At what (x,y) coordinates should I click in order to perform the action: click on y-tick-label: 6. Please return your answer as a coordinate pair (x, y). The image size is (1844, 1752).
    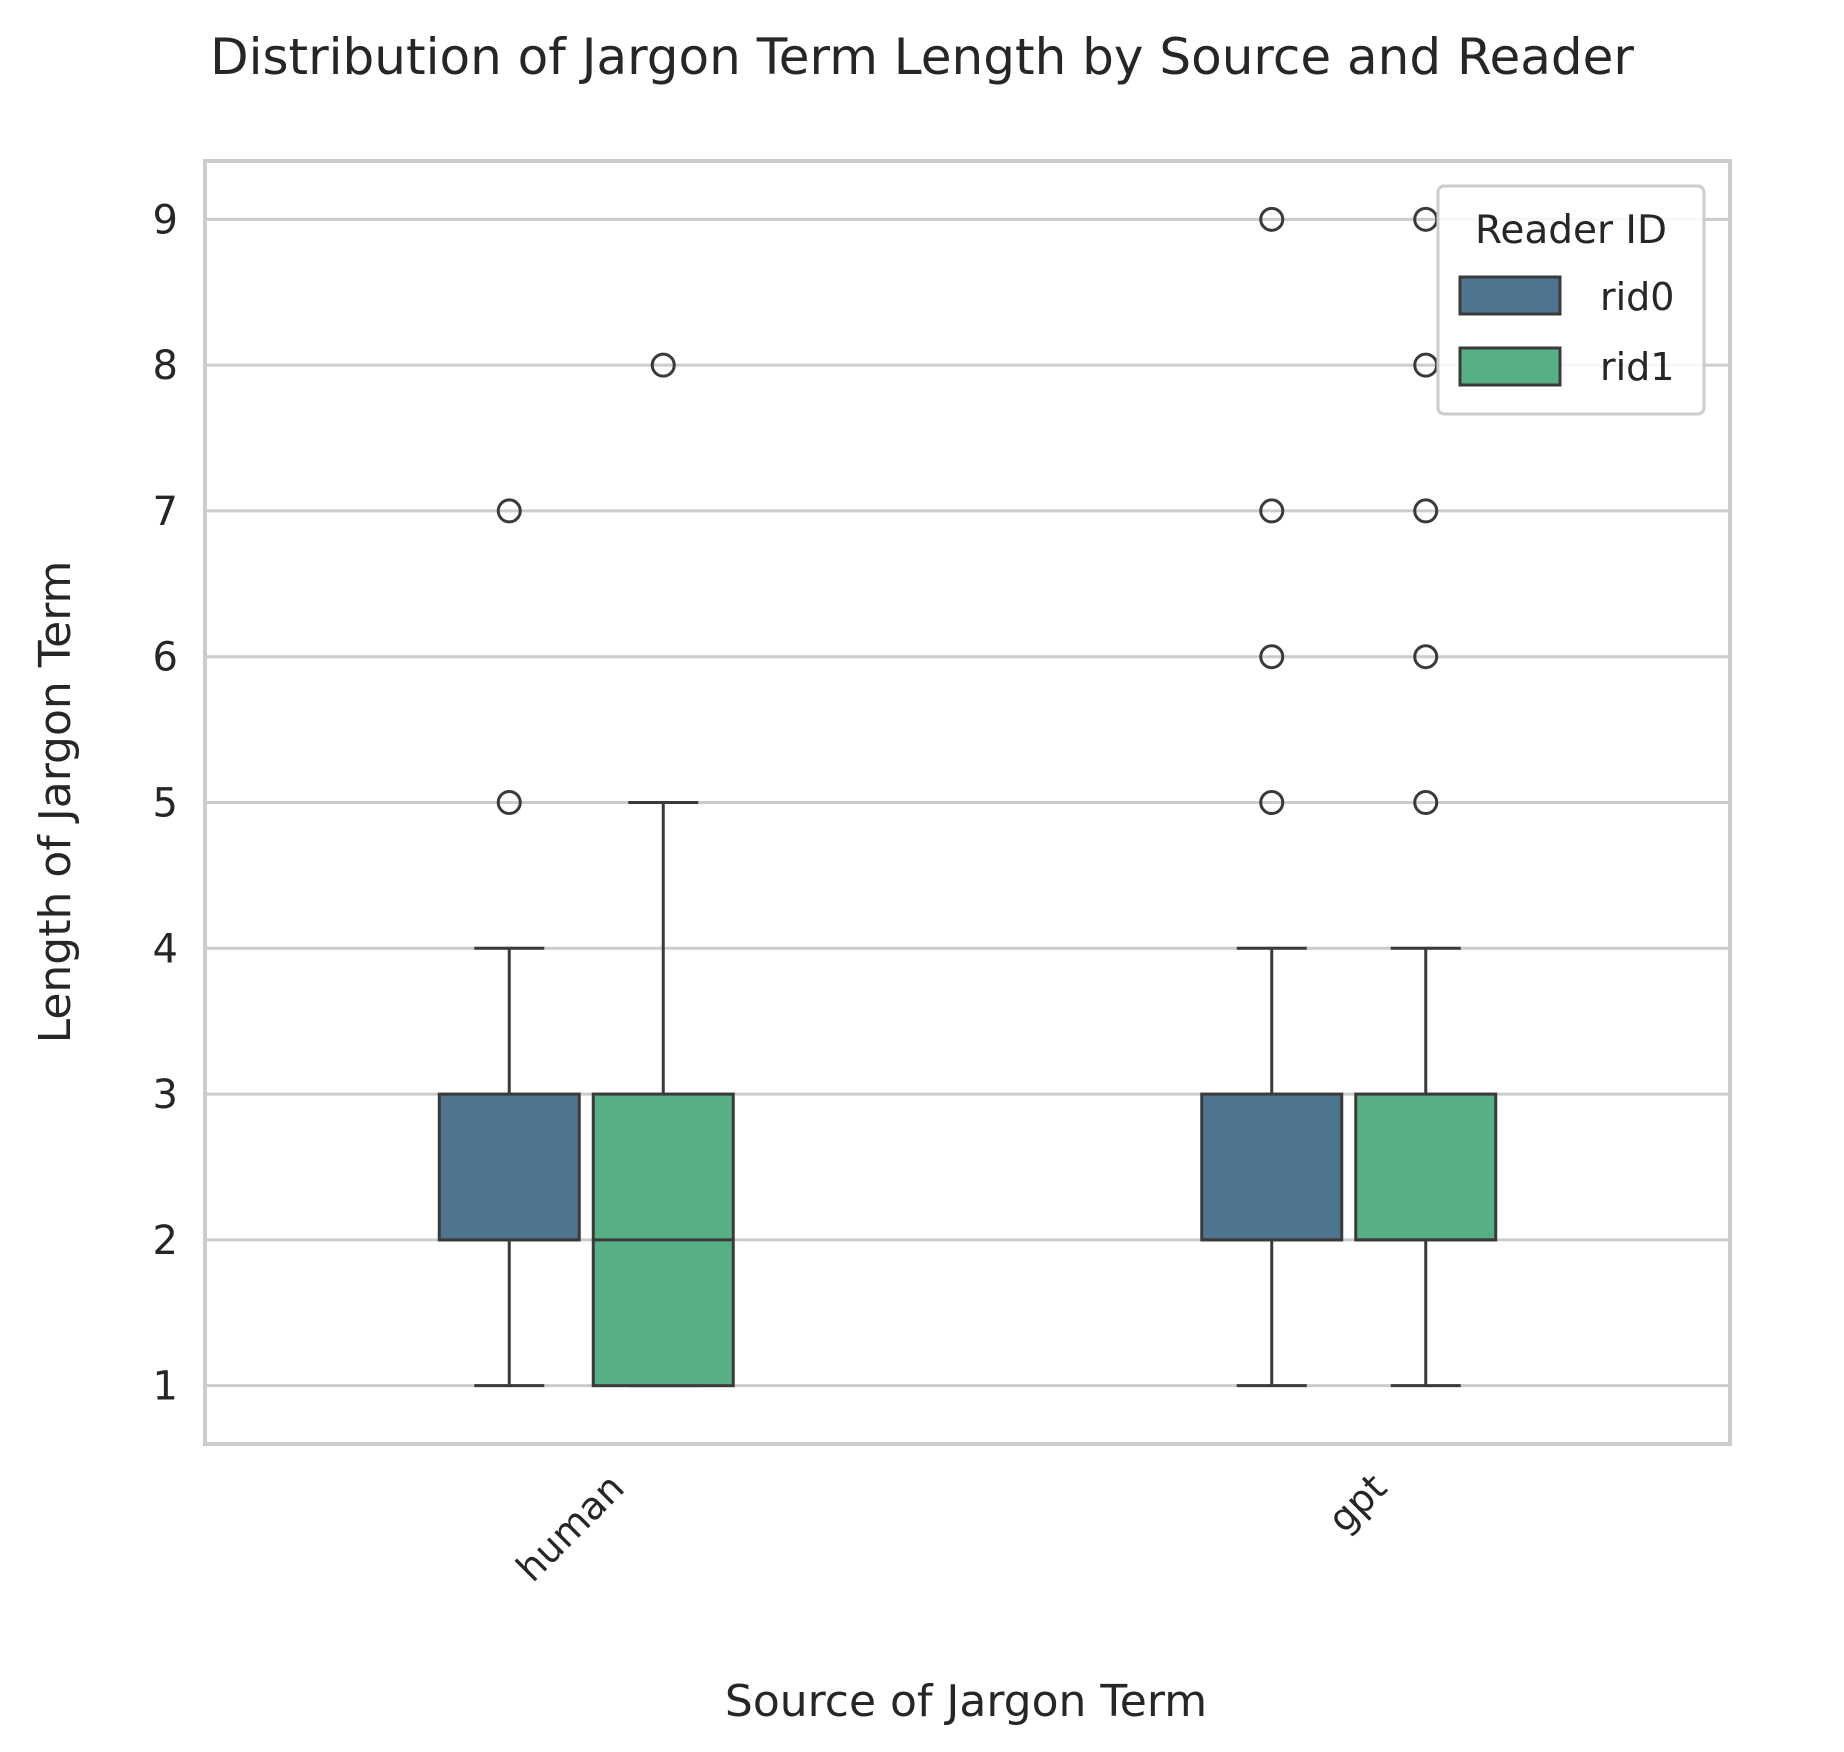
    Looking at the image, I should click on (165, 658).